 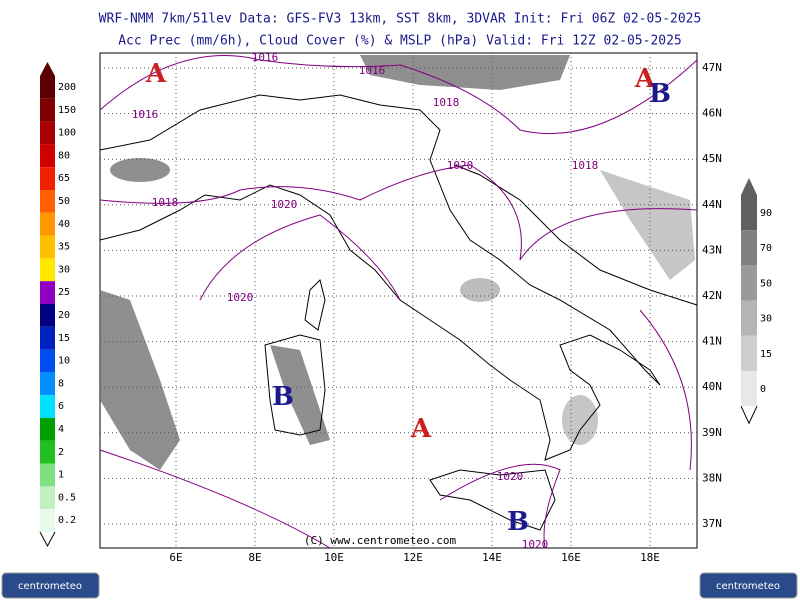 What do you see at coordinates (650, 557) in the screenshot?
I see `lon-label: 18E` at bounding box center [650, 557].